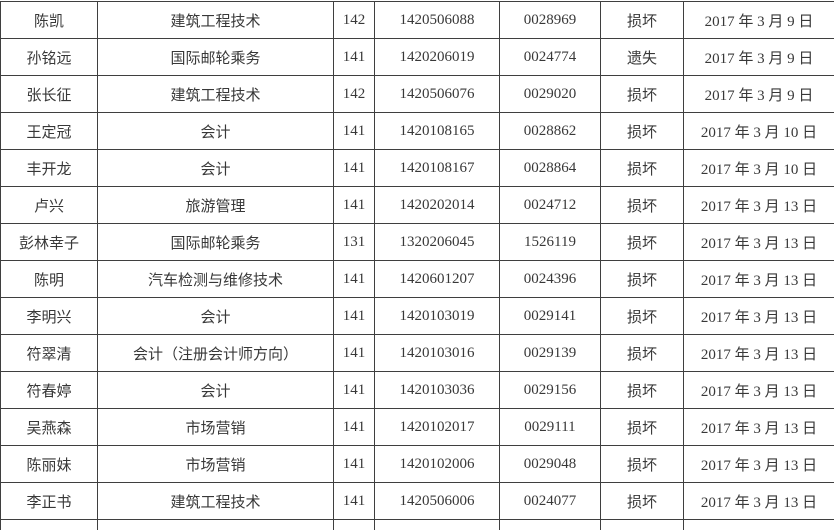 This screenshot has width=834, height=530. Describe the element at coordinates (49, 20) in the screenshot. I see `cell-name: 陈凯` at that location.